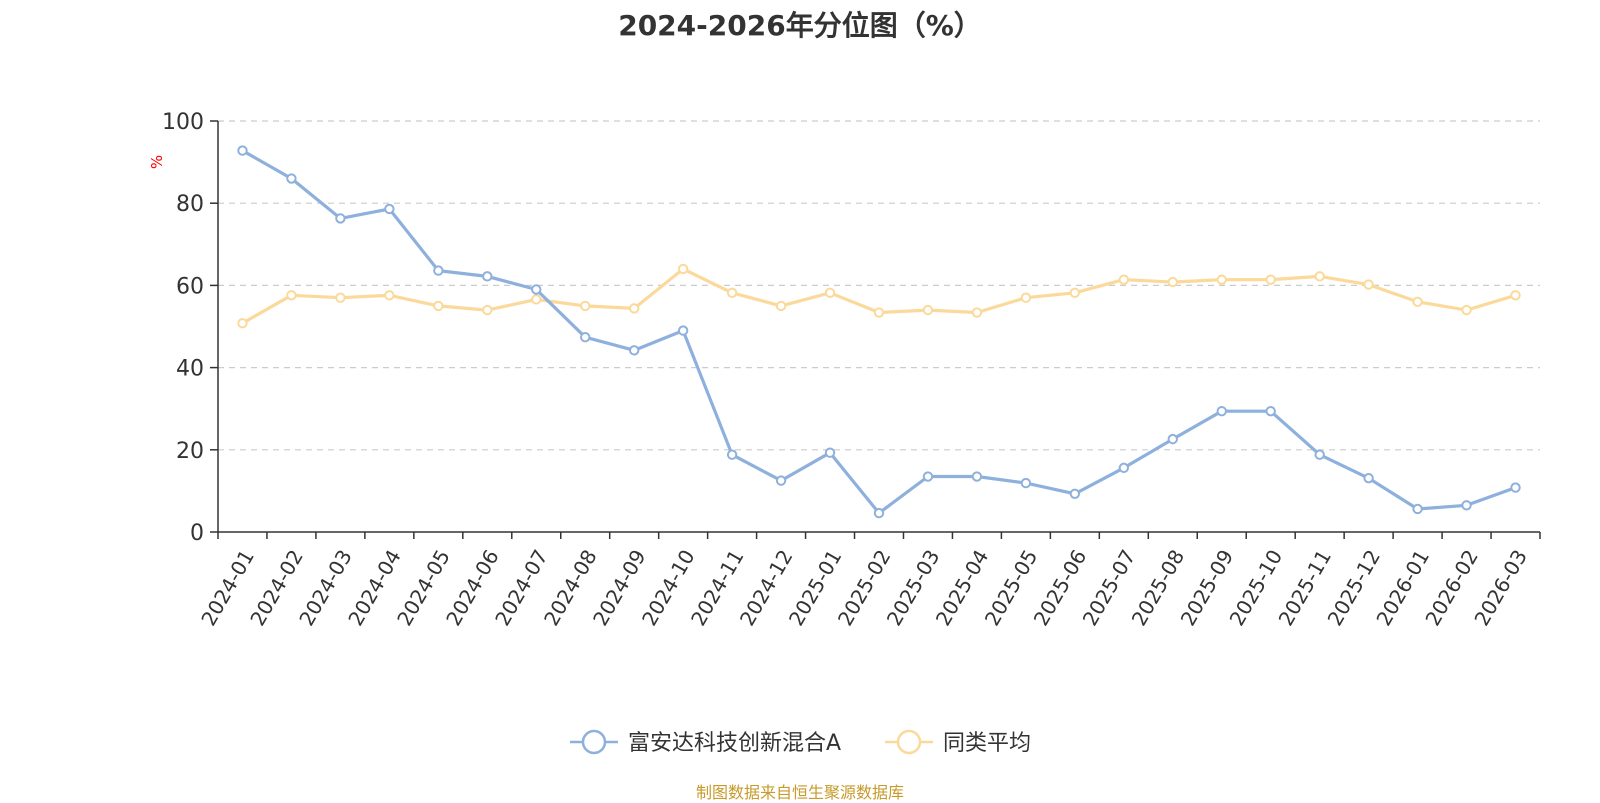  What do you see at coordinates (190, 451) in the screenshot?
I see `y-tick-label: 20` at bounding box center [190, 451].